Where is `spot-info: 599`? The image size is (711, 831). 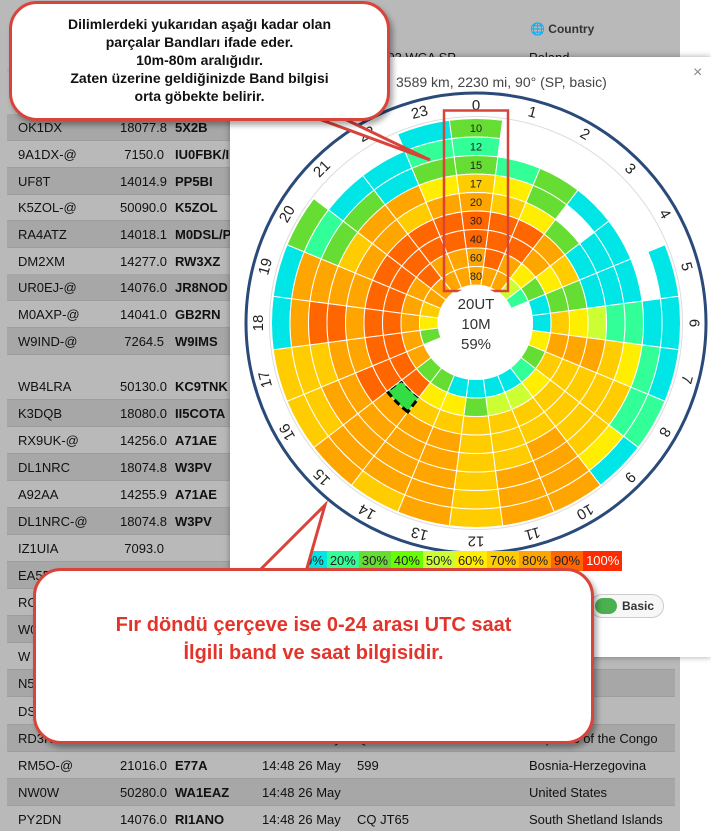 spot-info: 599 is located at coordinates (368, 765).